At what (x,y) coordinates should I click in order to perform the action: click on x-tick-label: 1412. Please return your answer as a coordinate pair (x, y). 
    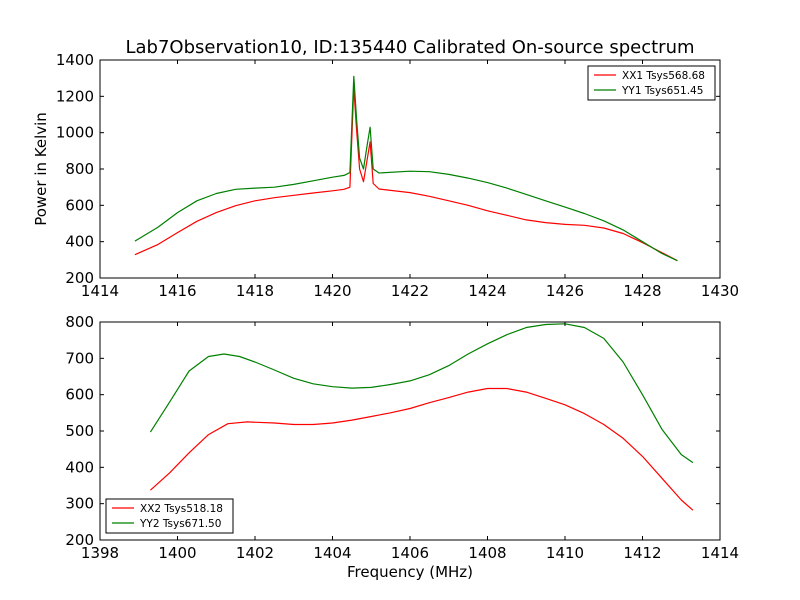
    Looking at the image, I should click on (642, 553).